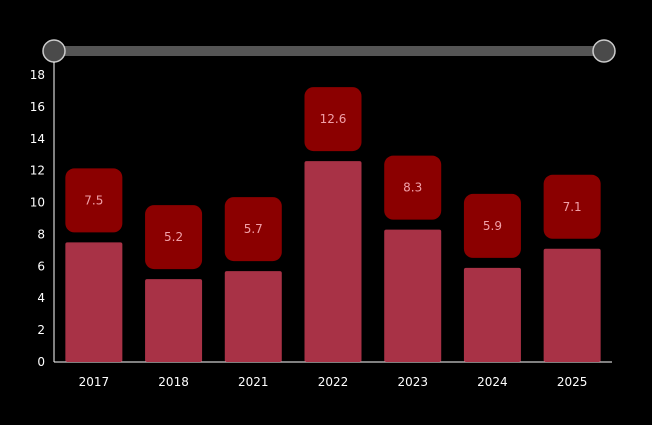  I want to click on data-label: 12.6, so click(333, 119).